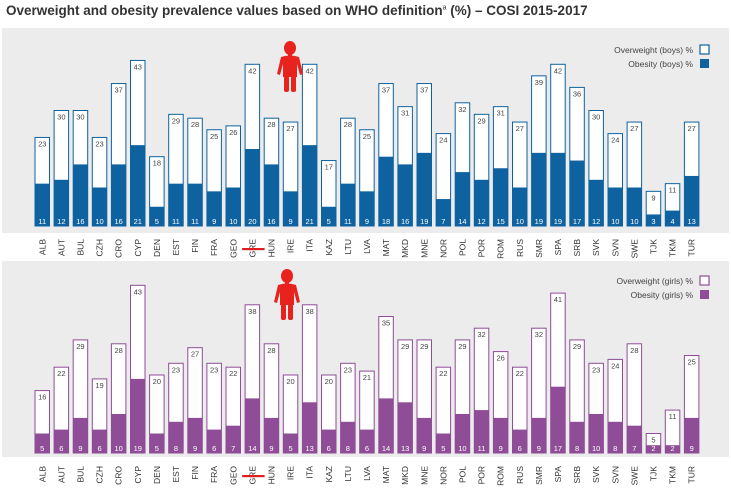 This screenshot has height=491, width=731. Describe the element at coordinates (558, 299) in the screenshot. I see `girls-overweight-label-SPA: 41` at that location.